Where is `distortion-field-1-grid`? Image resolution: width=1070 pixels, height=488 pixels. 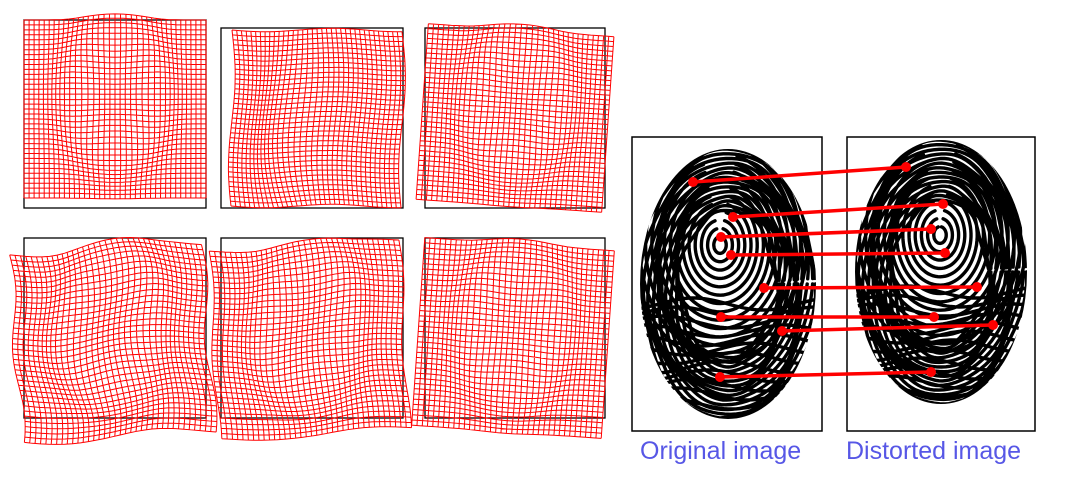
distortion-field-1-grid is located at coordinates (115, 106).